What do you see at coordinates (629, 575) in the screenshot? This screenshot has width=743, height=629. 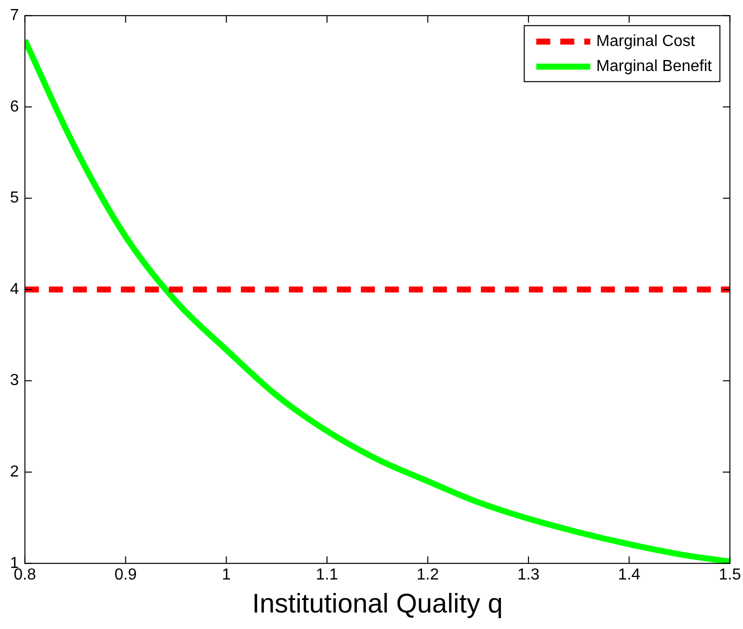 I see `x-tick-label: 1.4` at bounding box center [629, 575].